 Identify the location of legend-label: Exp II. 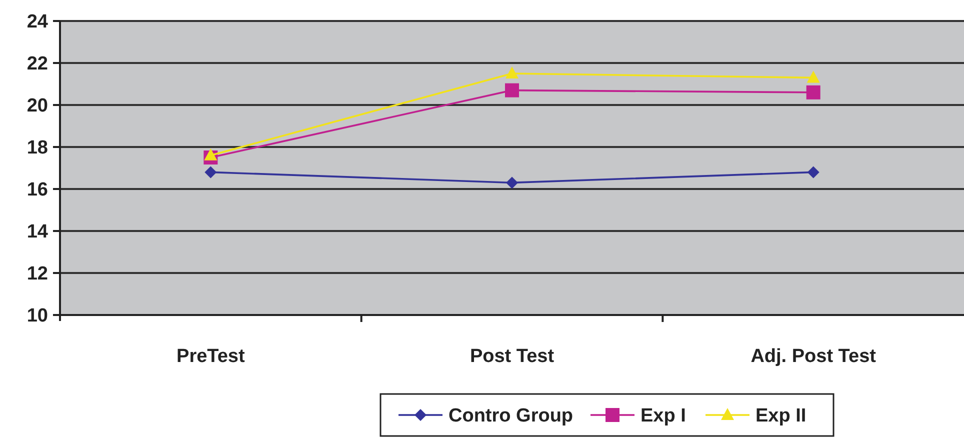
(781, 416).